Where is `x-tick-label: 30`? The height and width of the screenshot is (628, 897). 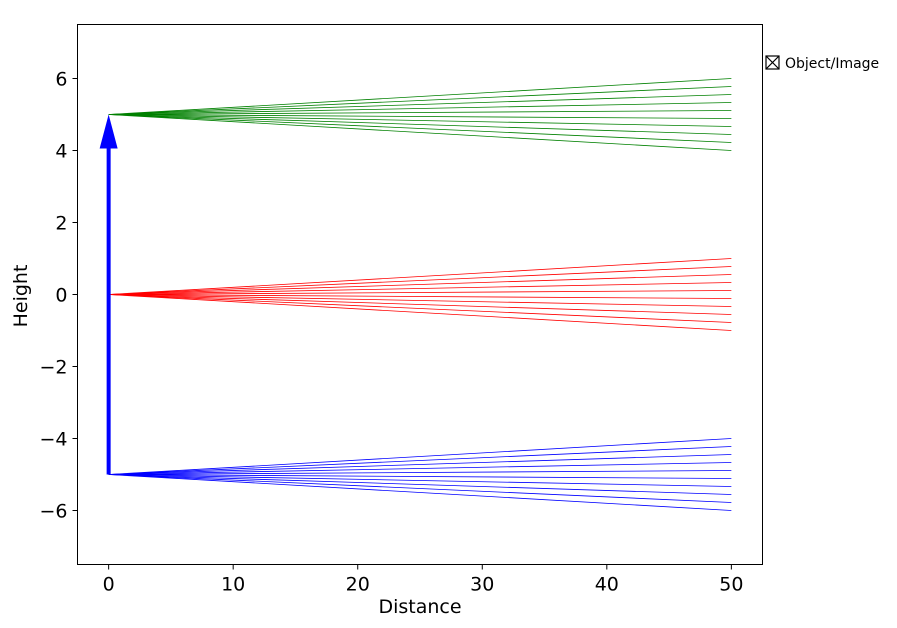
x-tick-label: 30 is located at coordinates (482, 585).